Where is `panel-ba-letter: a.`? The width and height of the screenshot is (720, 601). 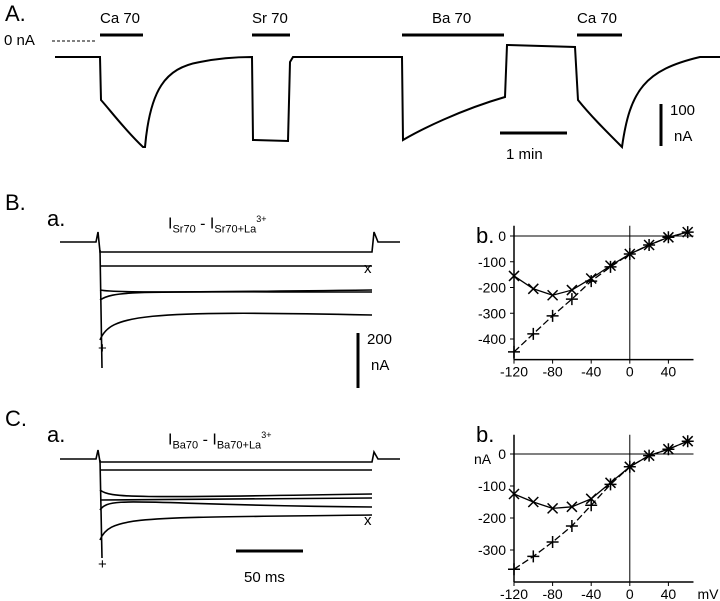 panel-ba-letter: a. is located at coordinates (56, 218).